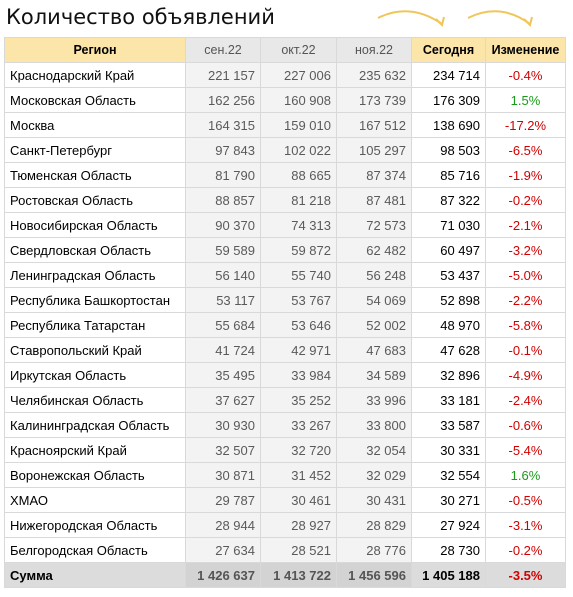  Describe the element at coordinates (223, 75) in the screenshot. I see `sep-cell: 221 157` at that location.